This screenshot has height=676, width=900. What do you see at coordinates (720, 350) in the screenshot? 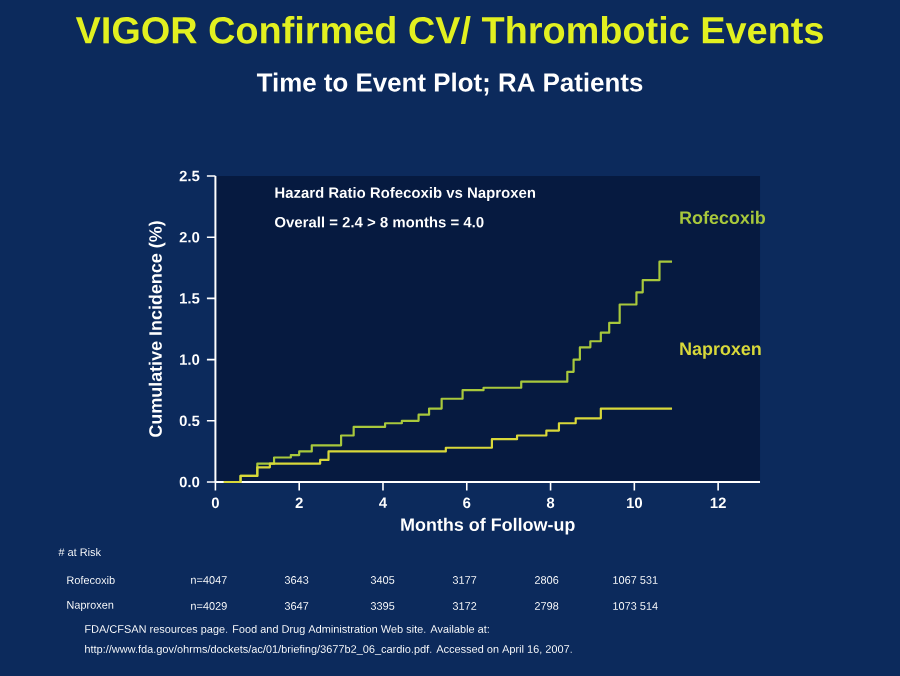
I see `text: Naproxen` at bounding box center [720, 350].